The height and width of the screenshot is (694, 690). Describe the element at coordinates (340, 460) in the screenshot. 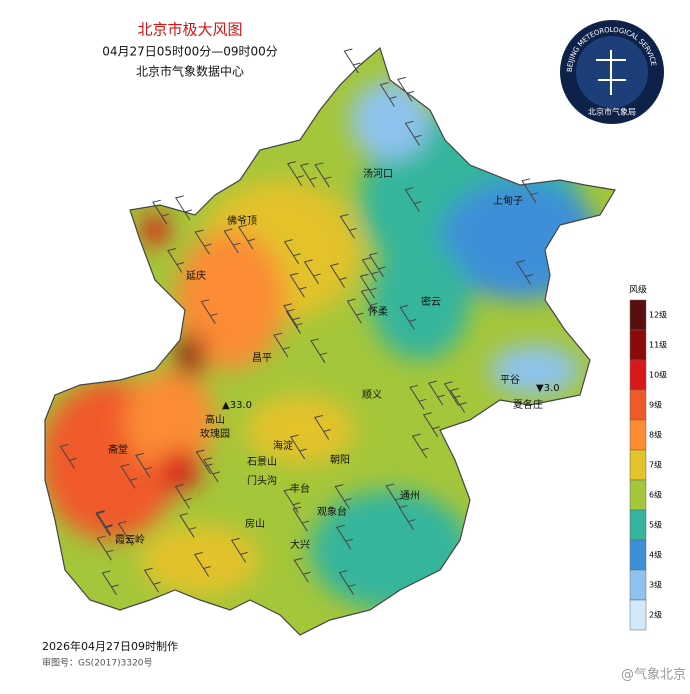

I see `place-label: 朝阳` at that location.